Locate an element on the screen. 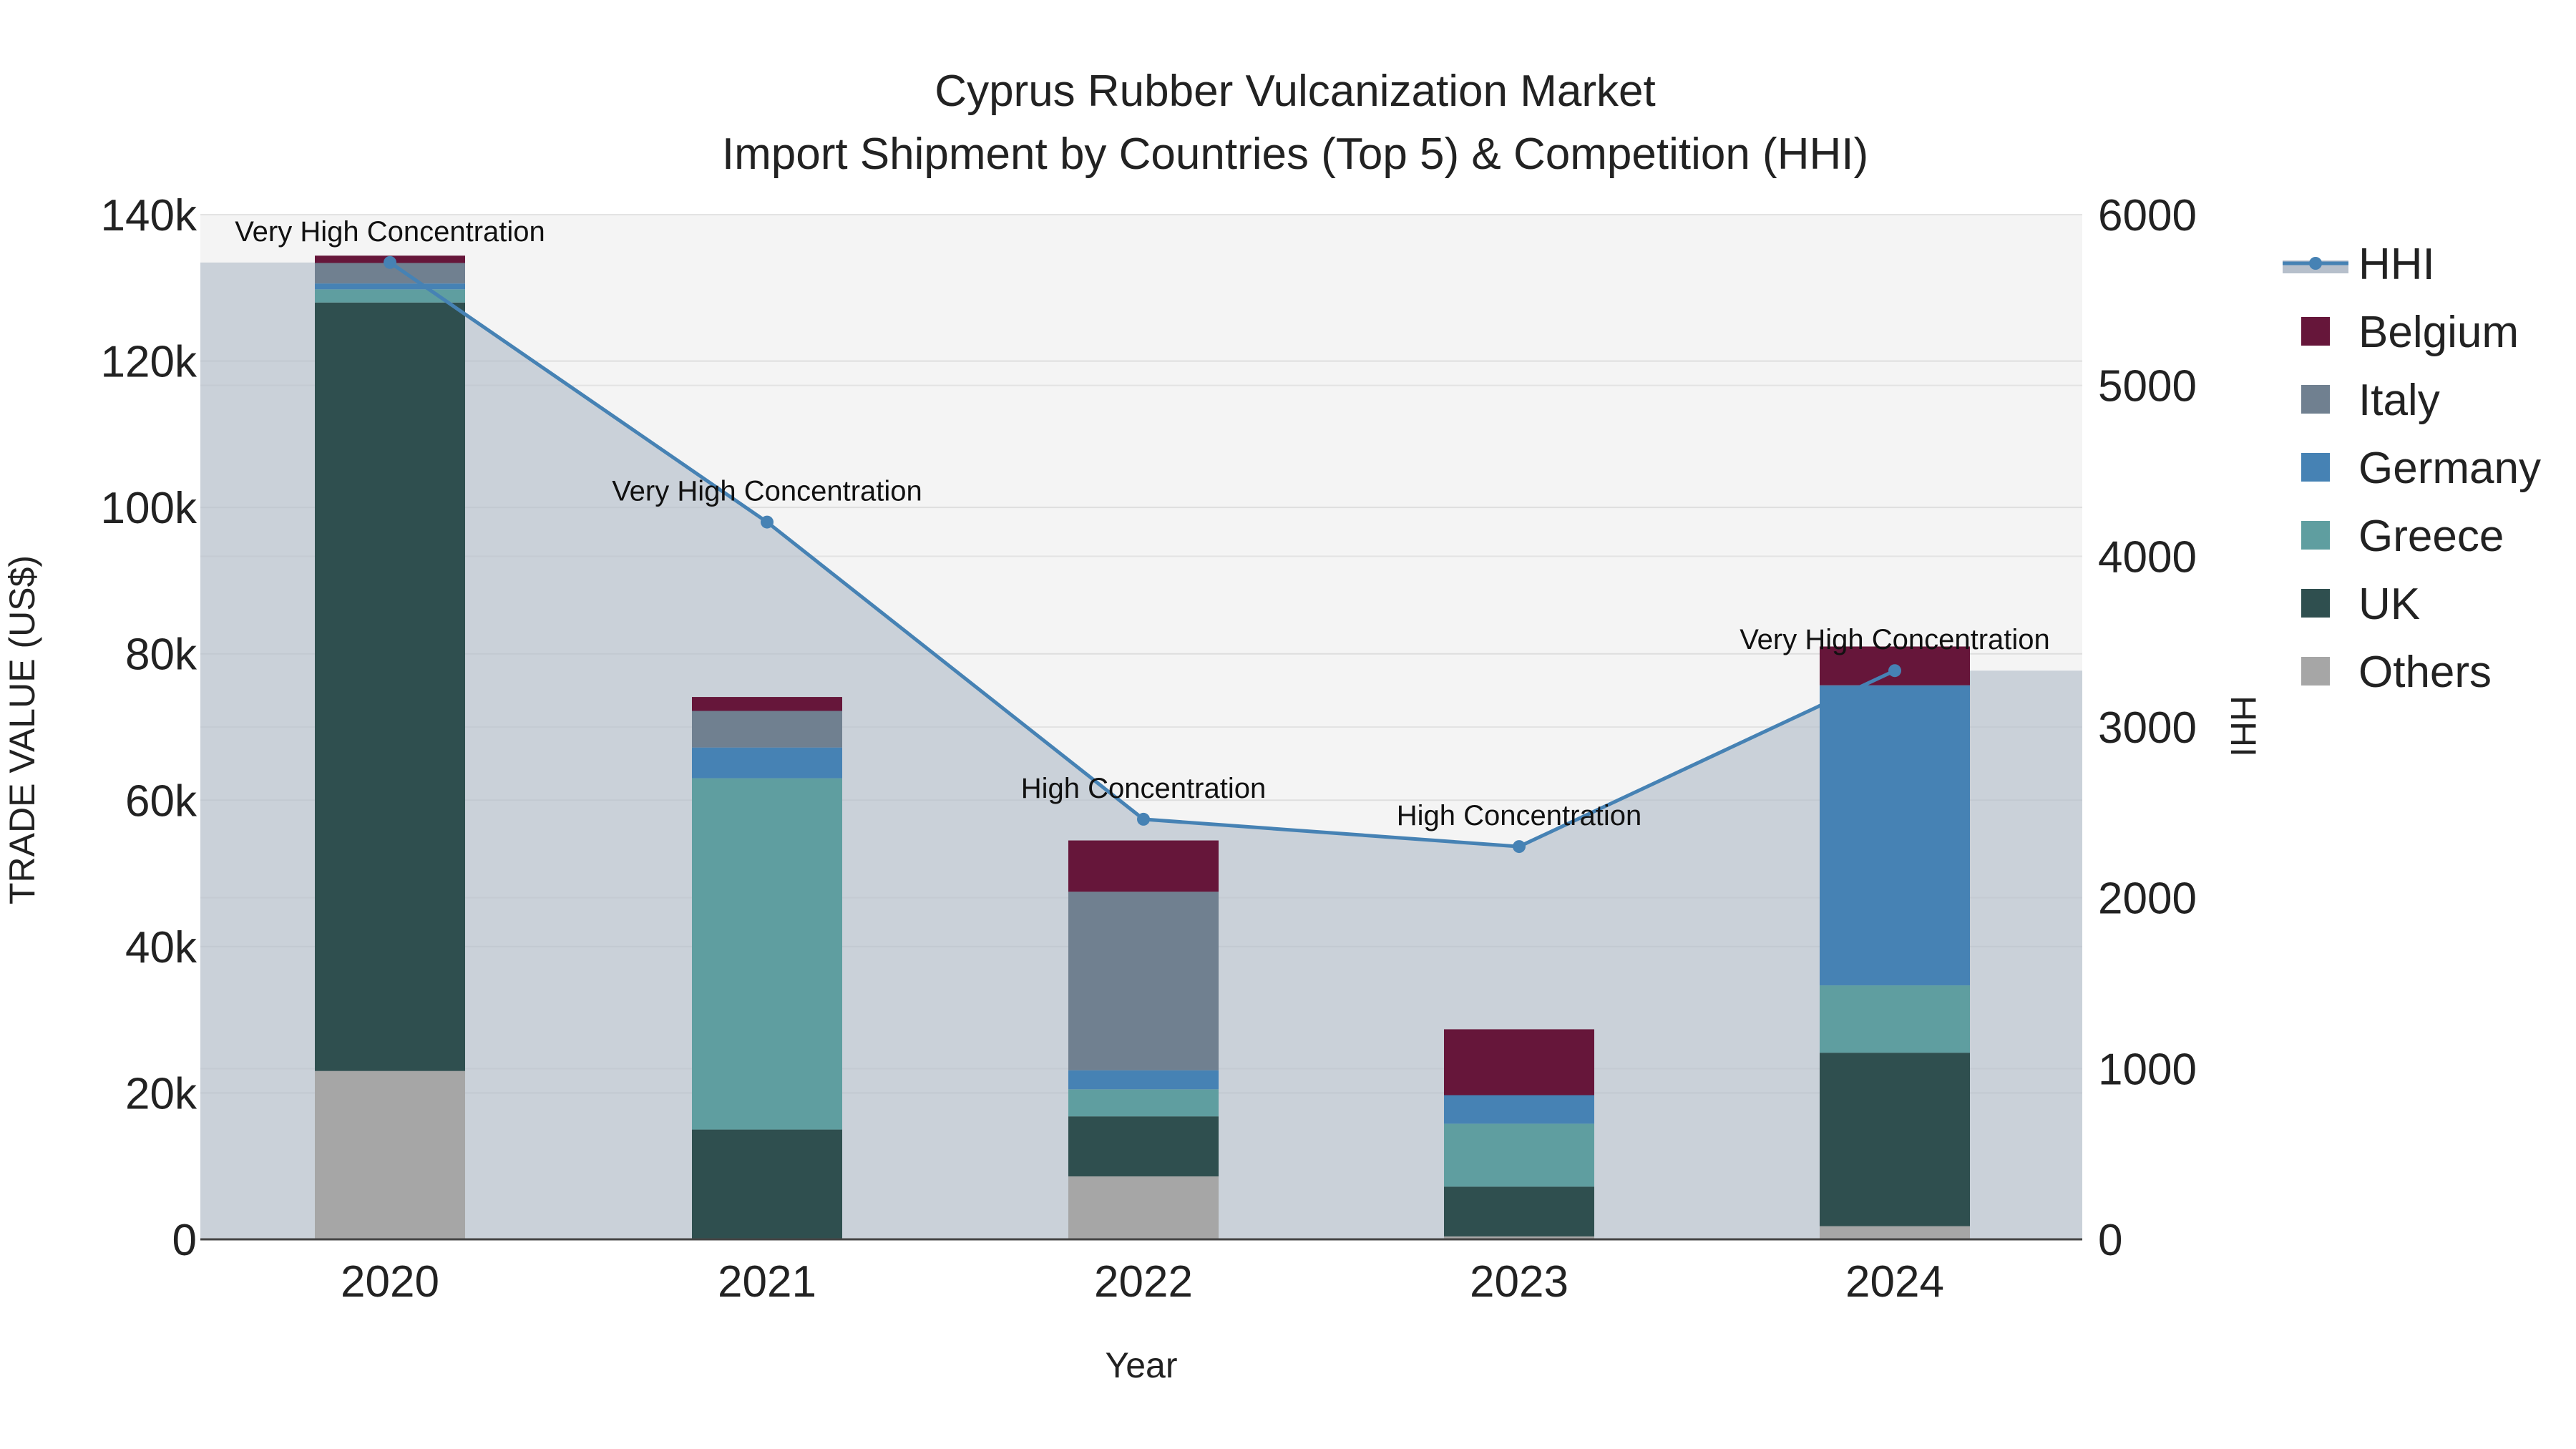  bar-belgium-2022 is located at coordinates (1143, 866).